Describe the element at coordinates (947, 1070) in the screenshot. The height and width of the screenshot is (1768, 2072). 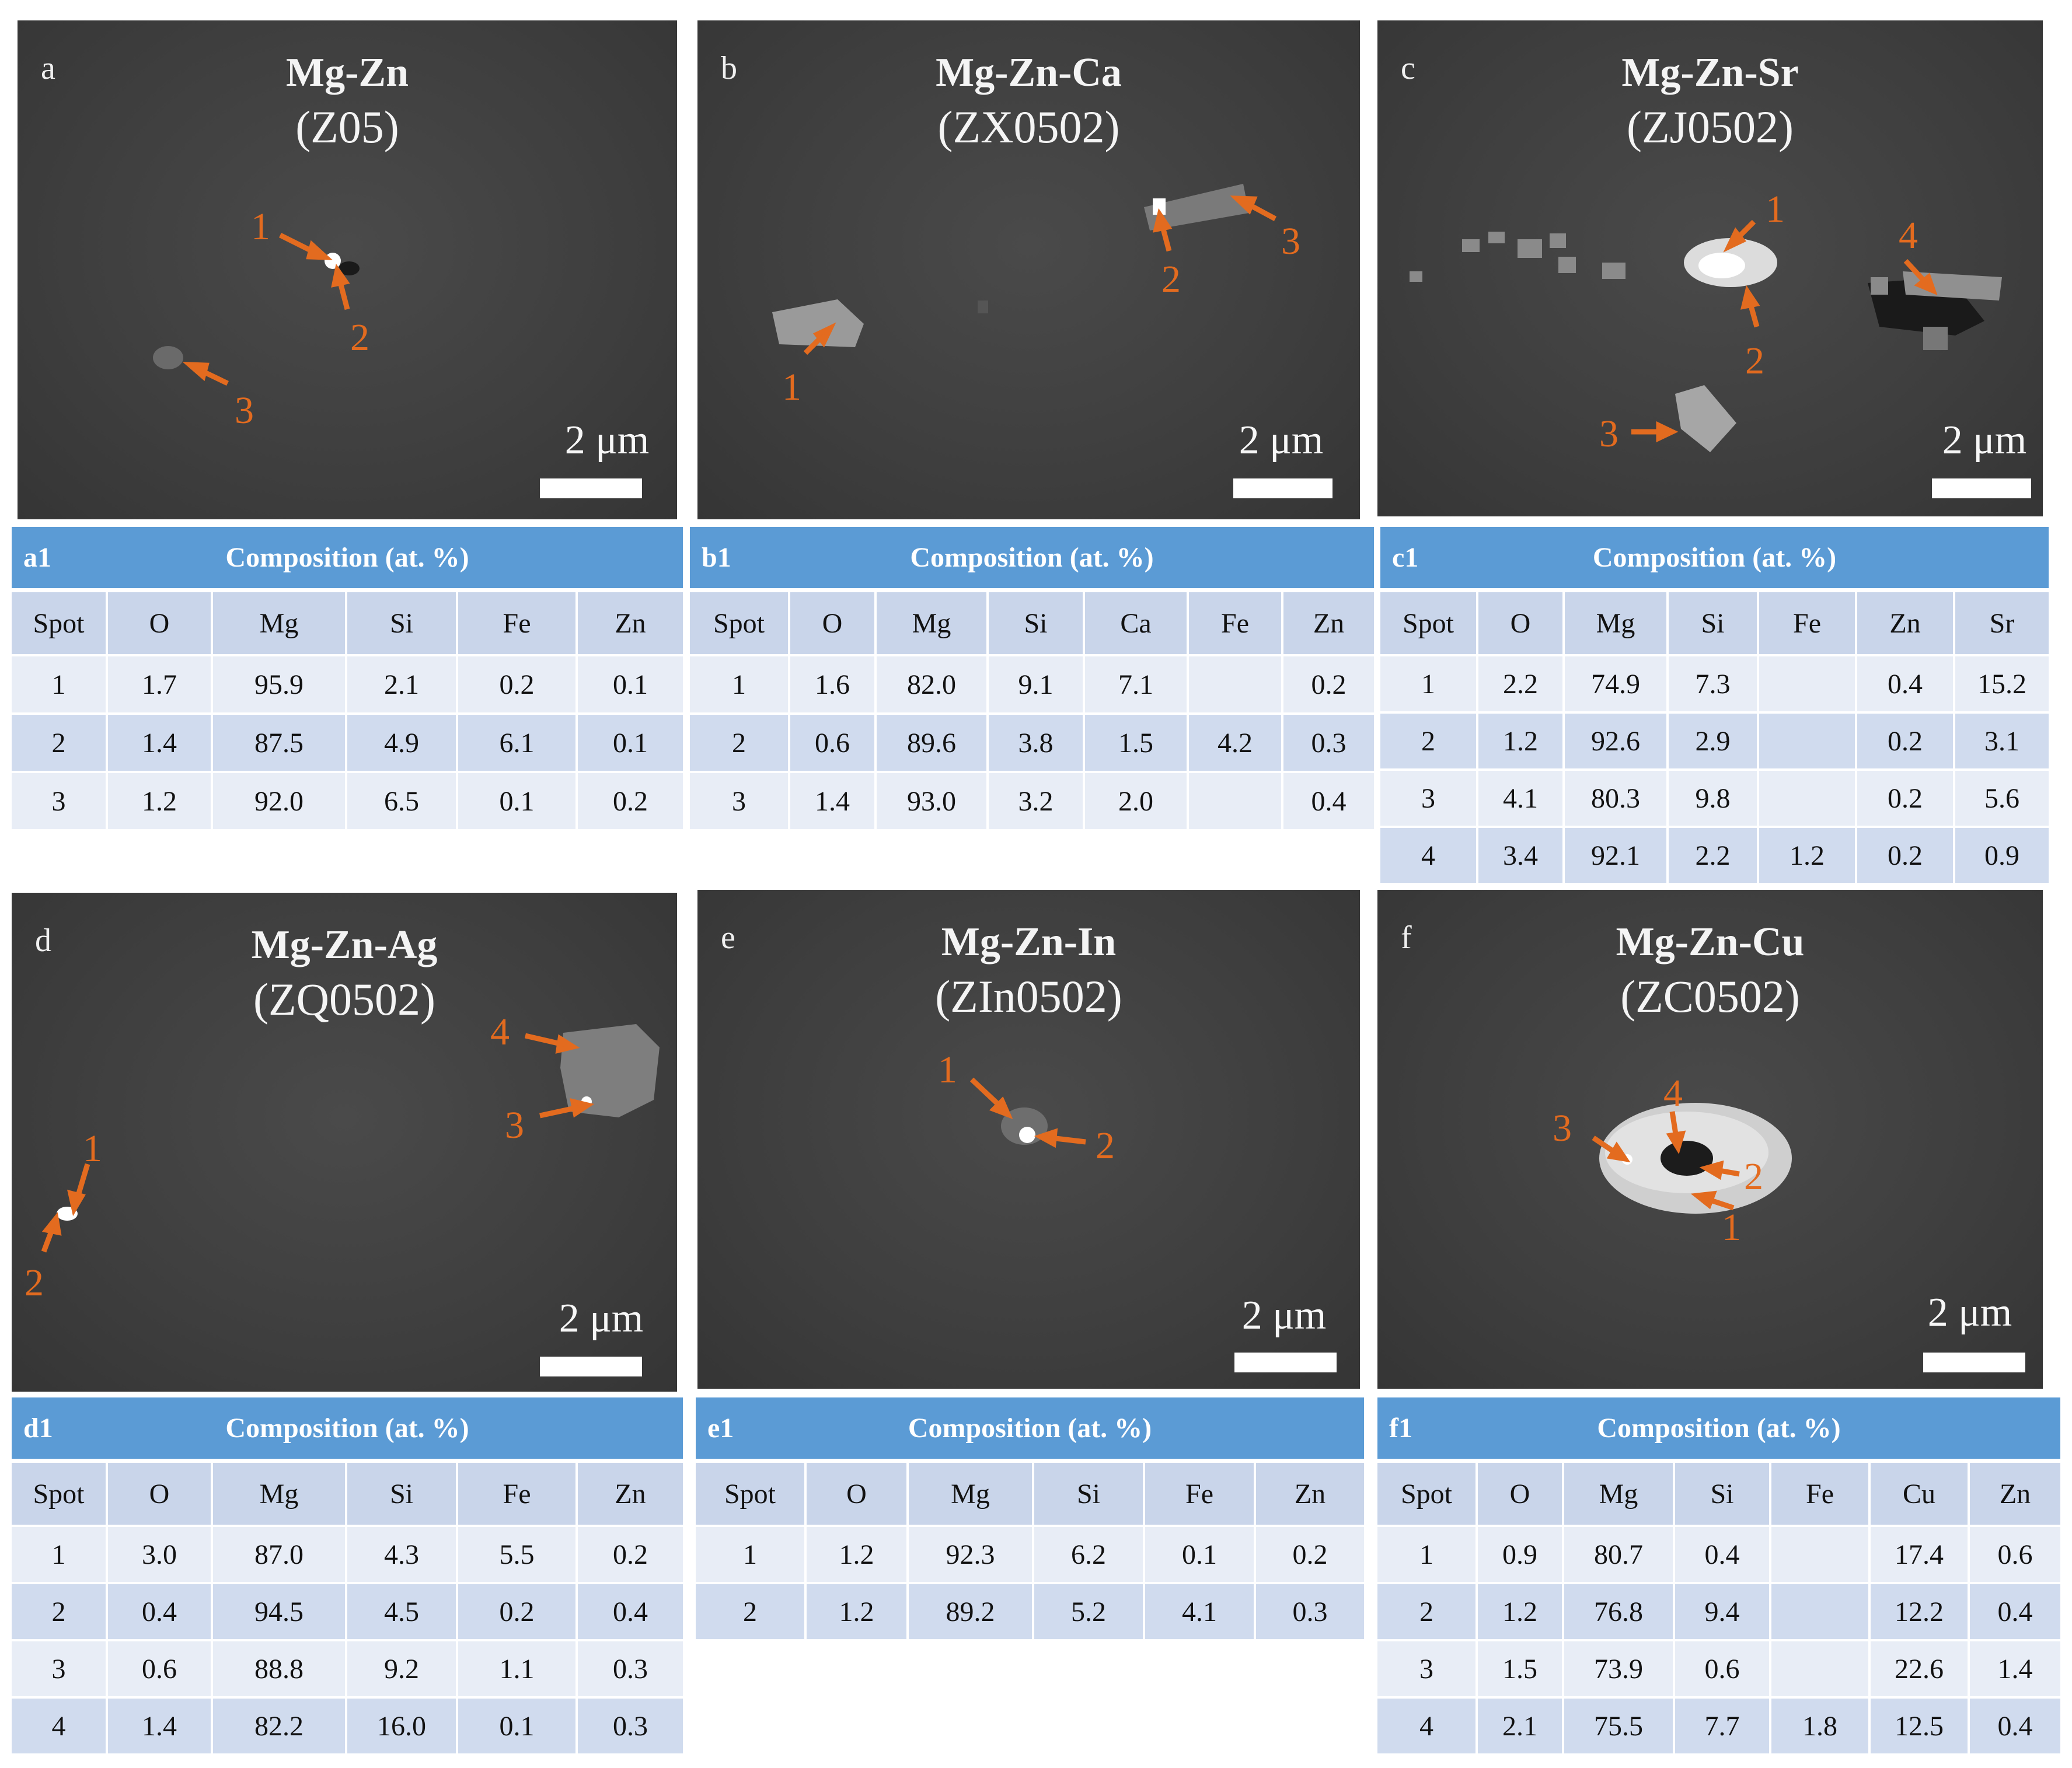
I see `marker-e-1: 1` at that location.